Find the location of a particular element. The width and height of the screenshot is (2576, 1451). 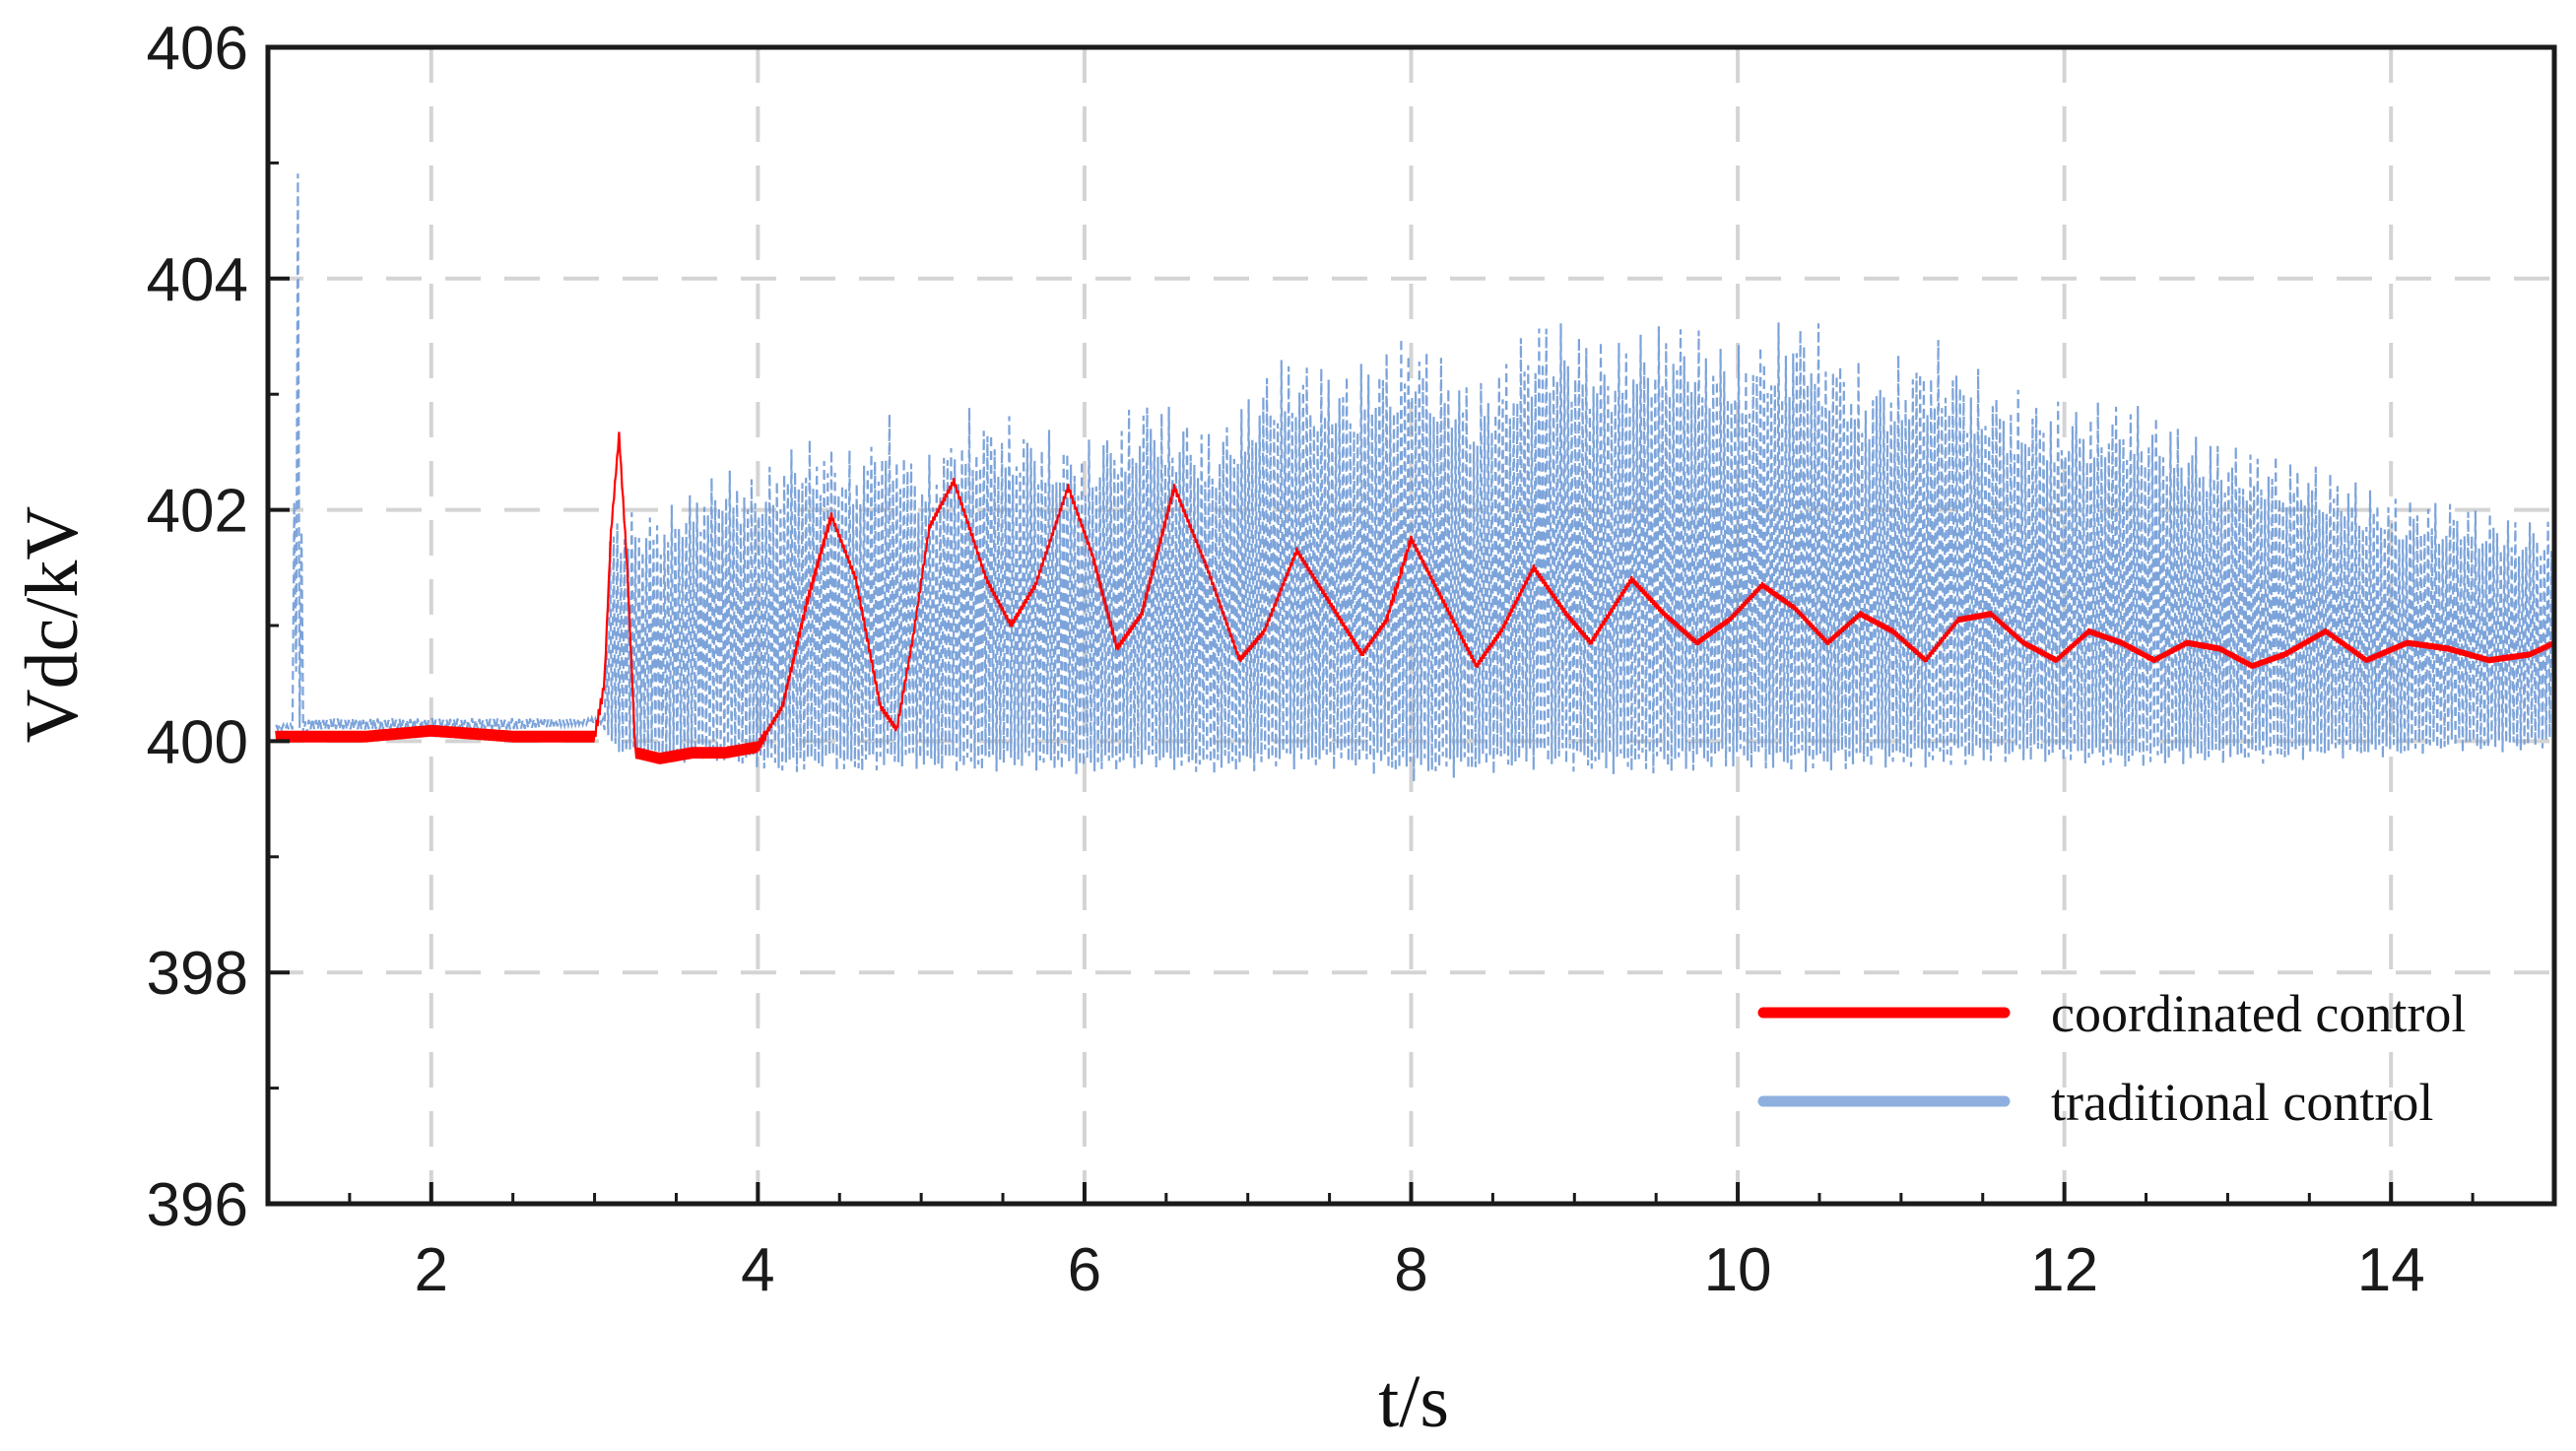

y-axis: 396 398 400 402 404 406 is located at coordinates (219, 627).